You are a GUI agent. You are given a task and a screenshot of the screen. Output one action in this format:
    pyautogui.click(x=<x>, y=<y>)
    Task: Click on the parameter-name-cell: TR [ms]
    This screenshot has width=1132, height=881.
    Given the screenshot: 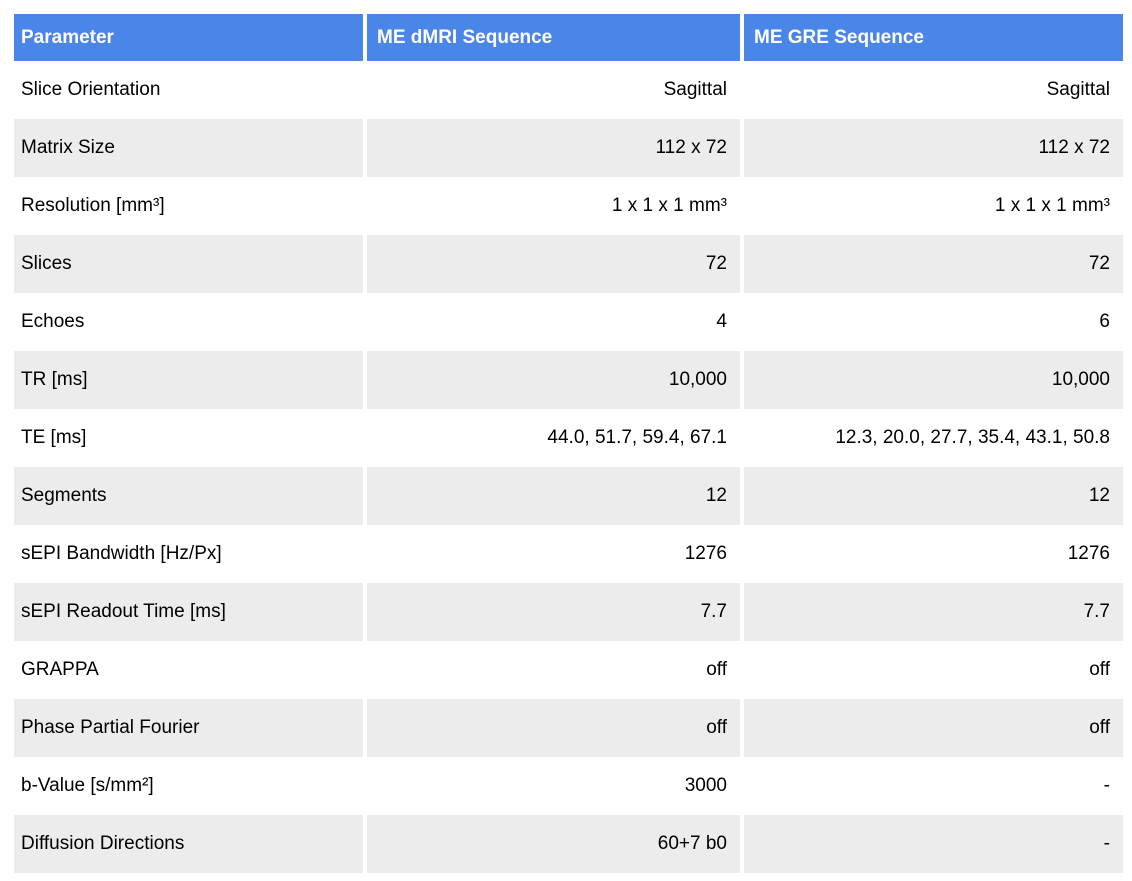 What is the action you would take?
    pyautogui.click(x=188, y=380)
    